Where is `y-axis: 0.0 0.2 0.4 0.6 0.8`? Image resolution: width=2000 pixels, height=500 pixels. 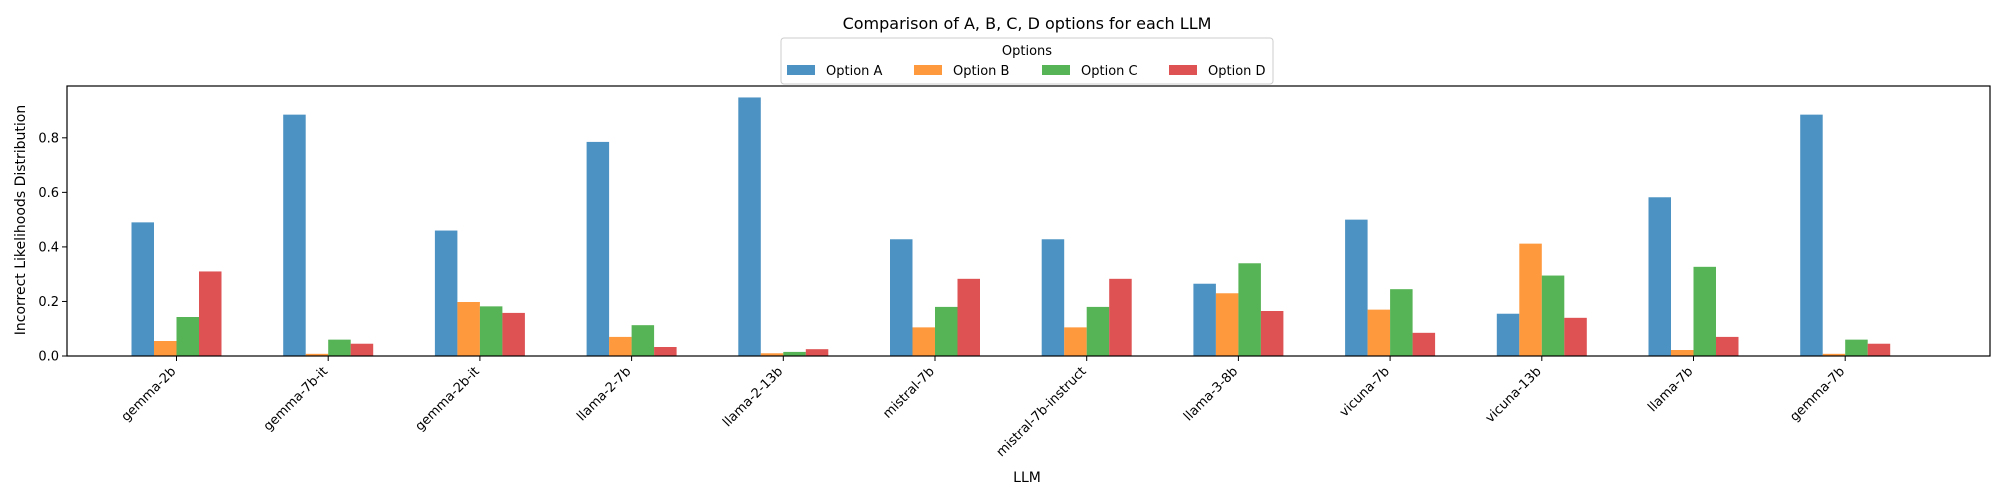 y-axis: 0.0 0.2 0.4 0.6 0.8 is located at coordinates (52, 248).